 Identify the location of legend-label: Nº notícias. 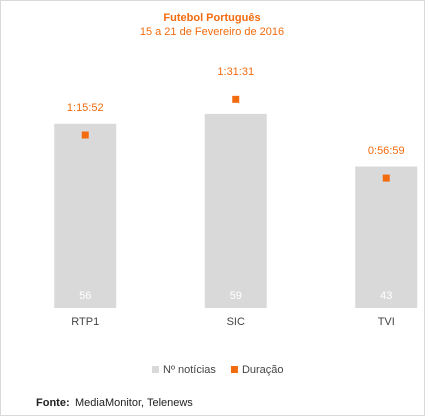
(189, 370).